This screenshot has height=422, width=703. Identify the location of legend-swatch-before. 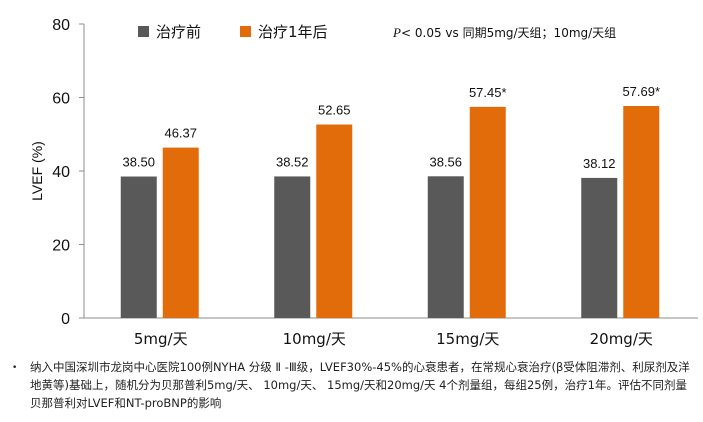
(143, 31).